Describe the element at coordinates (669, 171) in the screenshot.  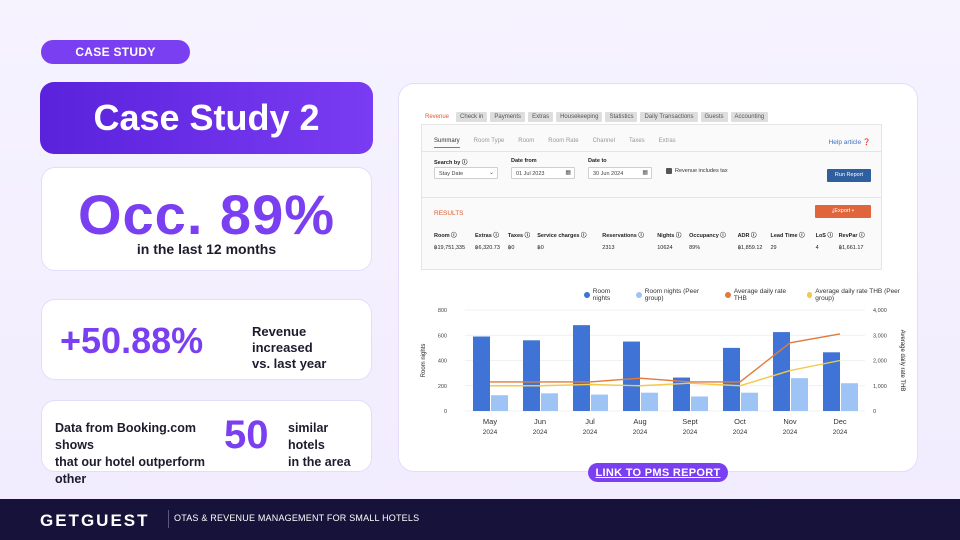
I see `revenue-includes-tax-checkbox` at that location.